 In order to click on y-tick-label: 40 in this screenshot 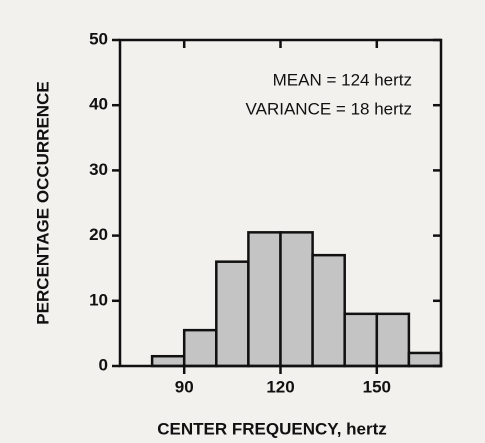, I will do `click(98, 104)`.